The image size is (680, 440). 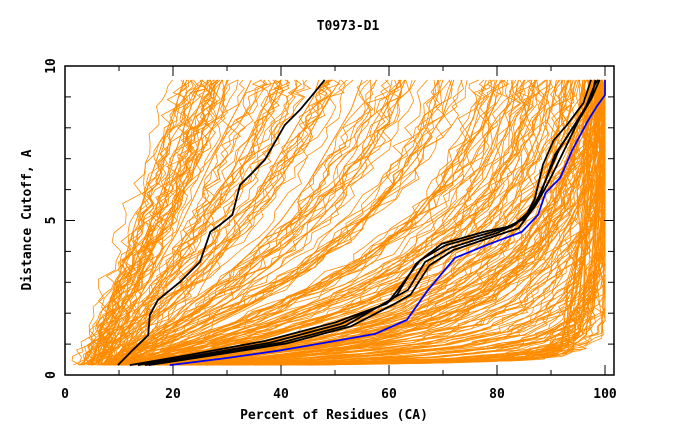 I want to click on x-tick-label: 100, so click(x=605, y=394).